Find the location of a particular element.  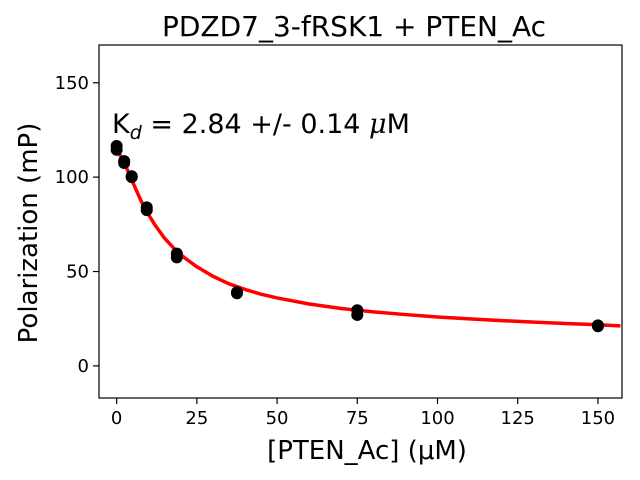

x-tick-label-2: 50 is located at coordinates (277, 418).